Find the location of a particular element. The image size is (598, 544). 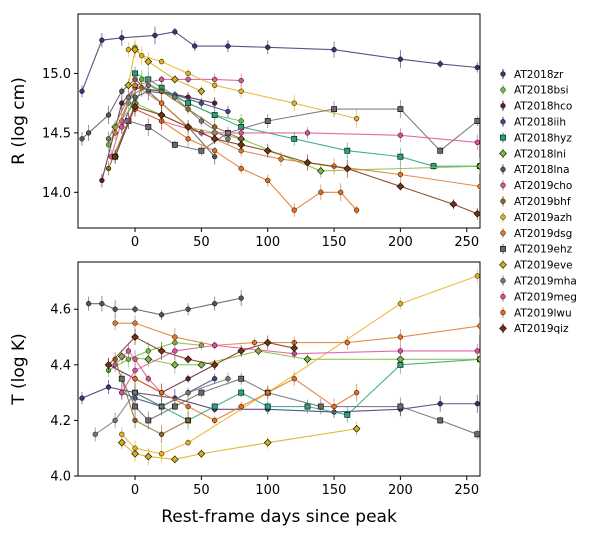

series-AT2018zr is located at coordinates (279, 62).